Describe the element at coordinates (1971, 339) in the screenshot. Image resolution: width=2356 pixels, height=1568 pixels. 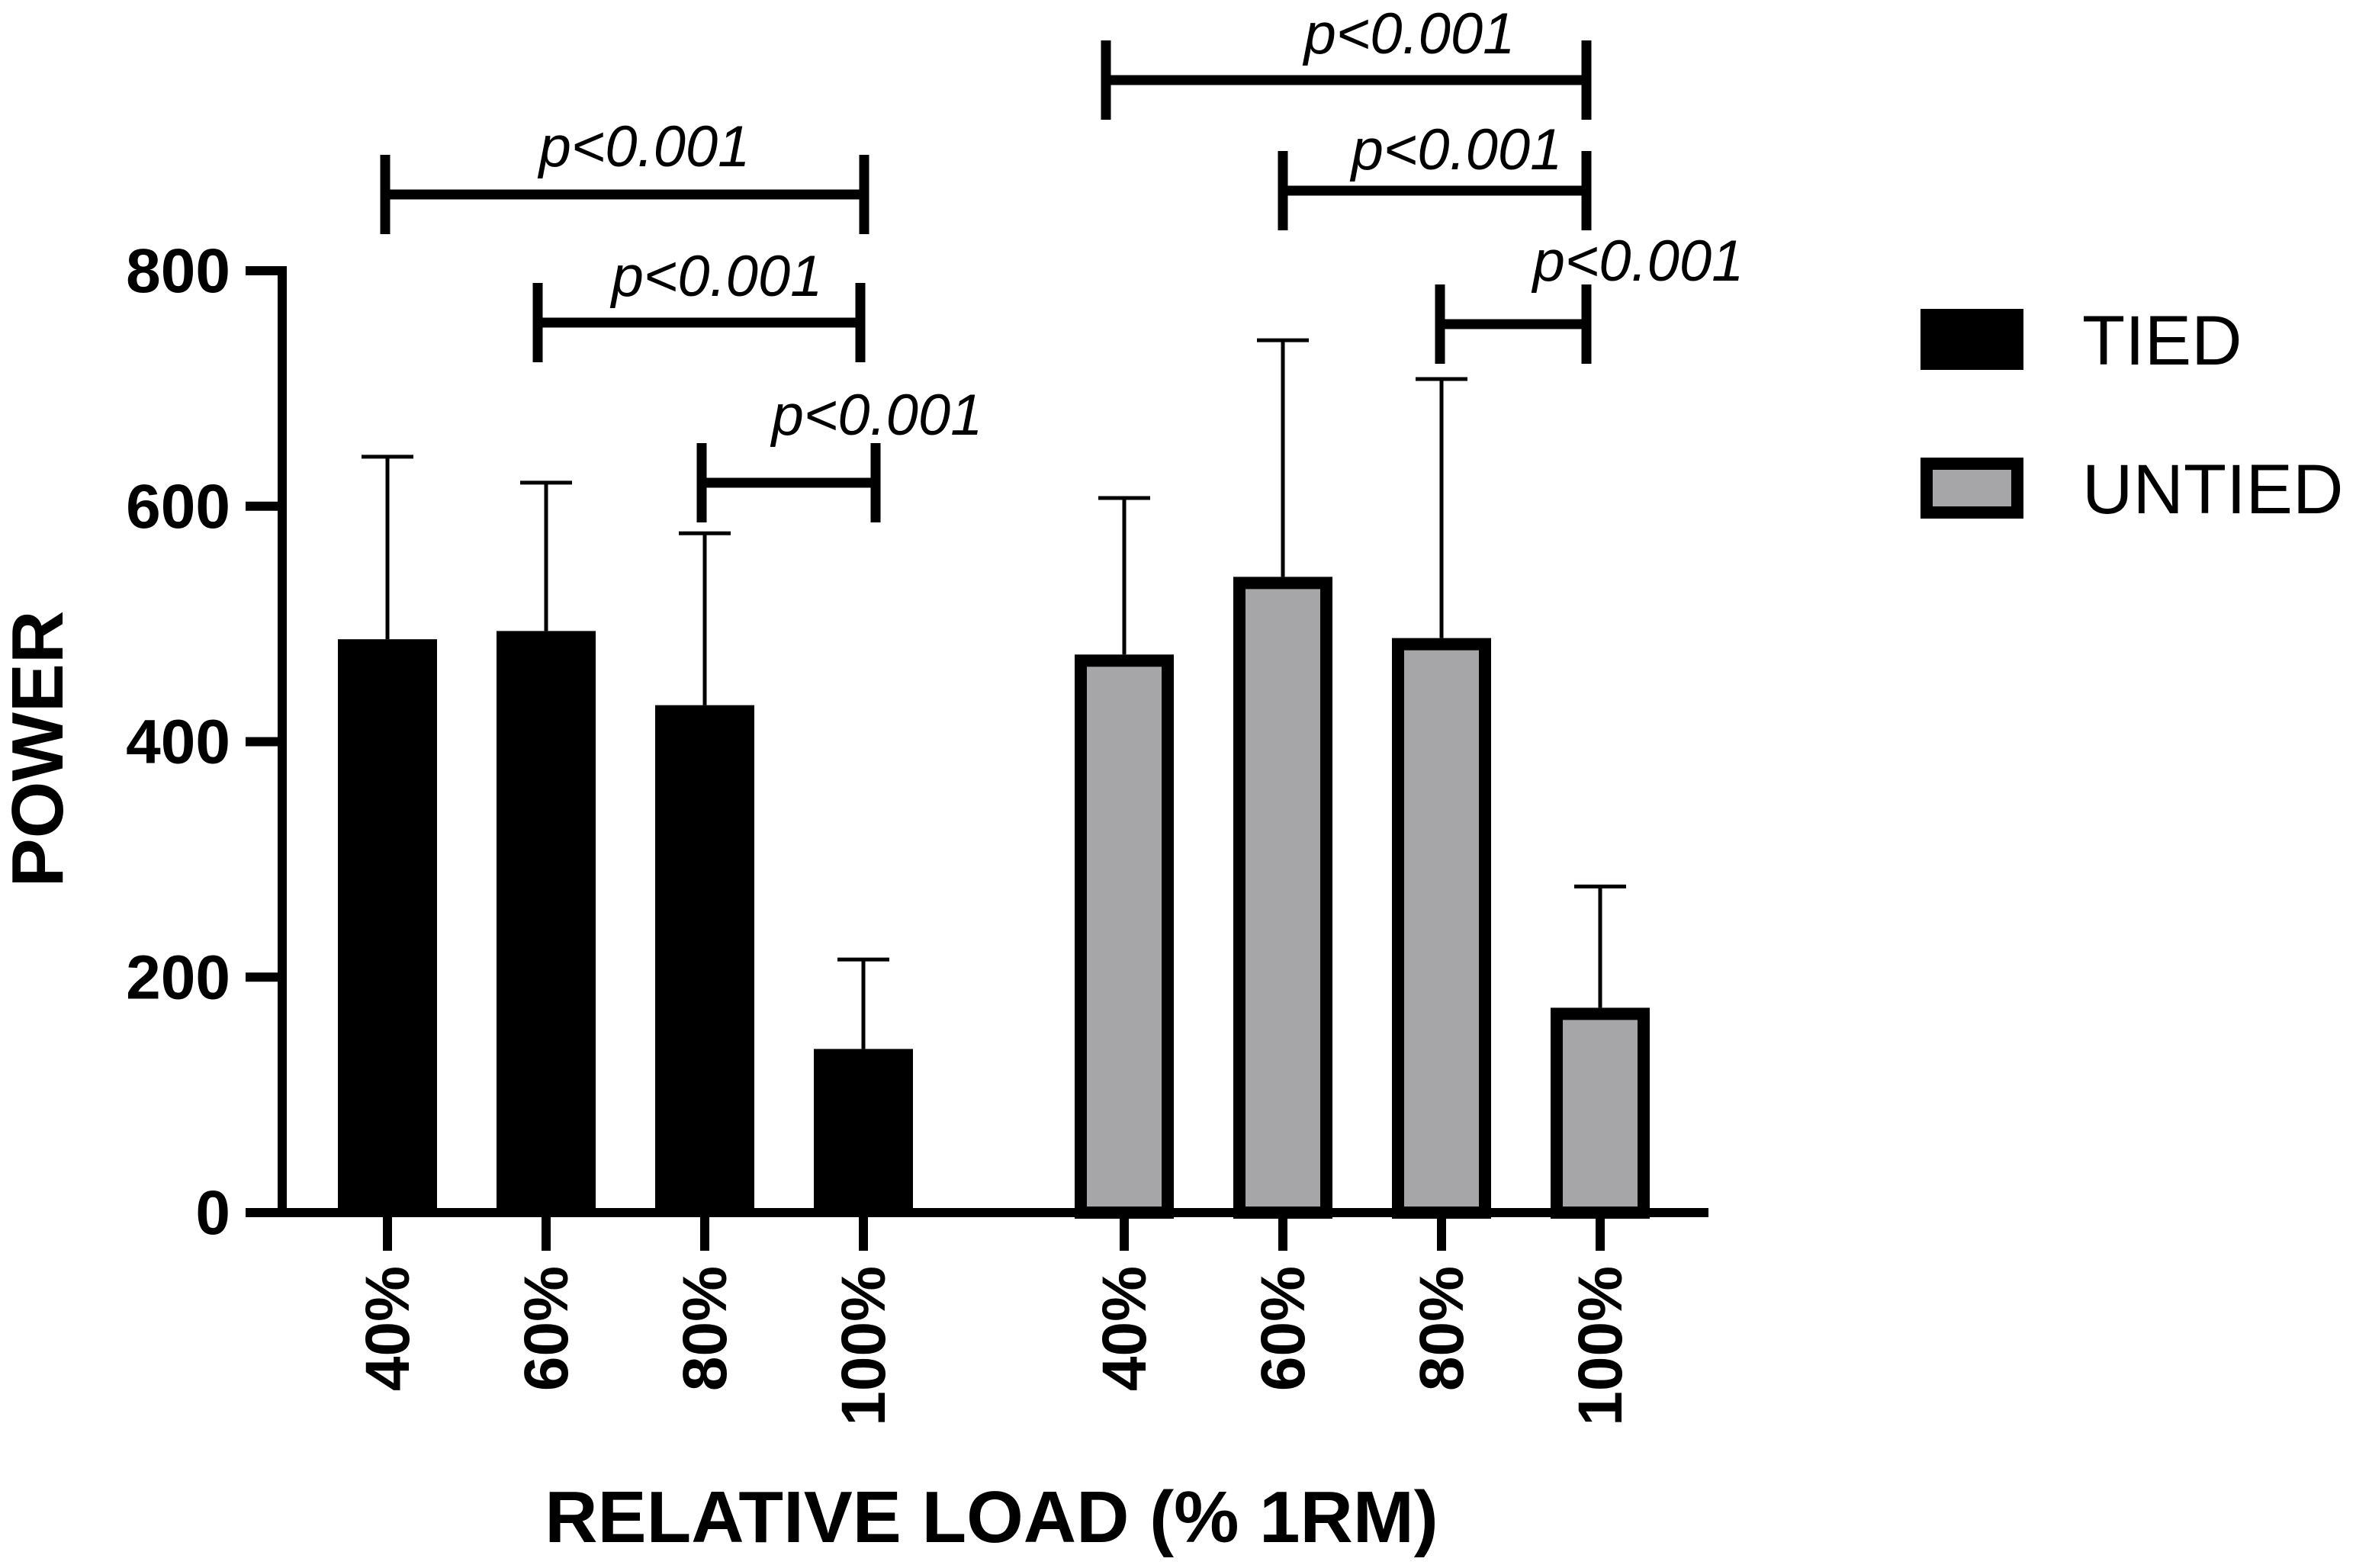
I see `legend-swatch-tied` at that location.